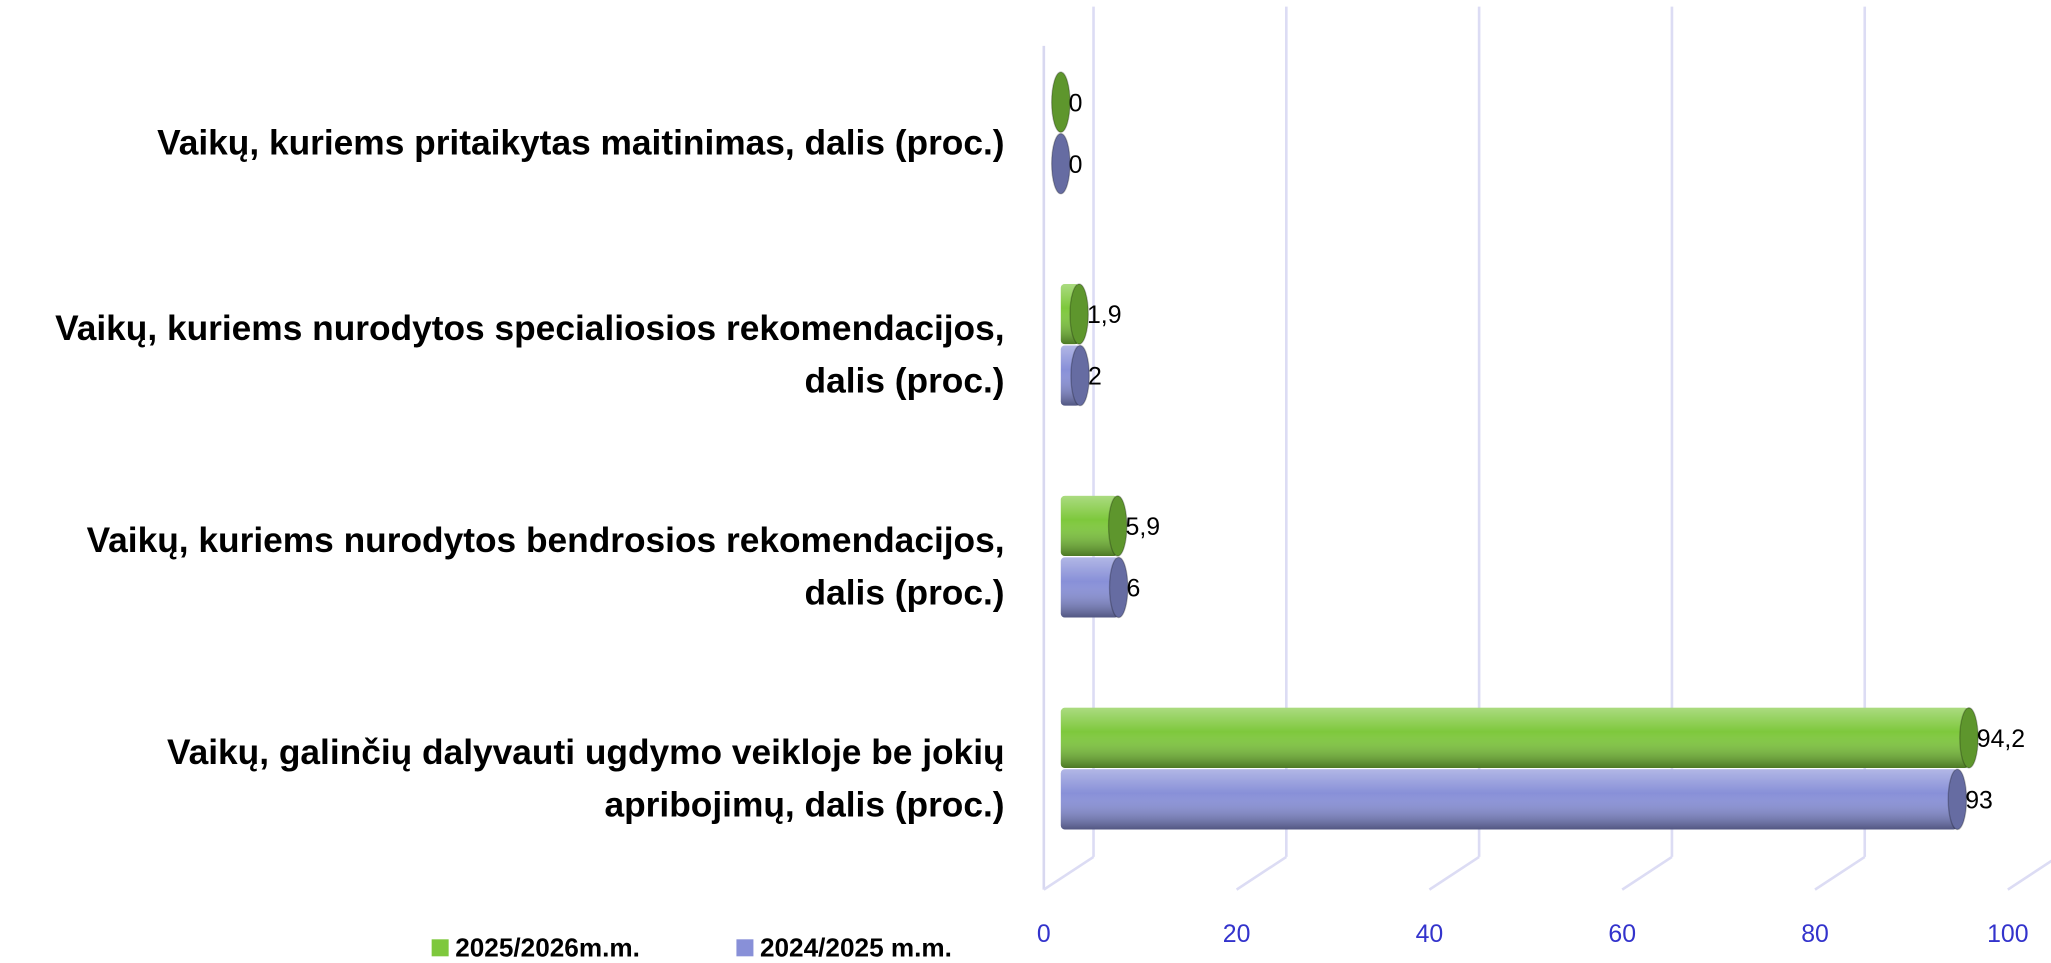 The height and width of the screenshot is (963, 2051). Describe the element at coordinates (2007, 934) in the screenshot. I see `x-tick-label: 100` at that location.